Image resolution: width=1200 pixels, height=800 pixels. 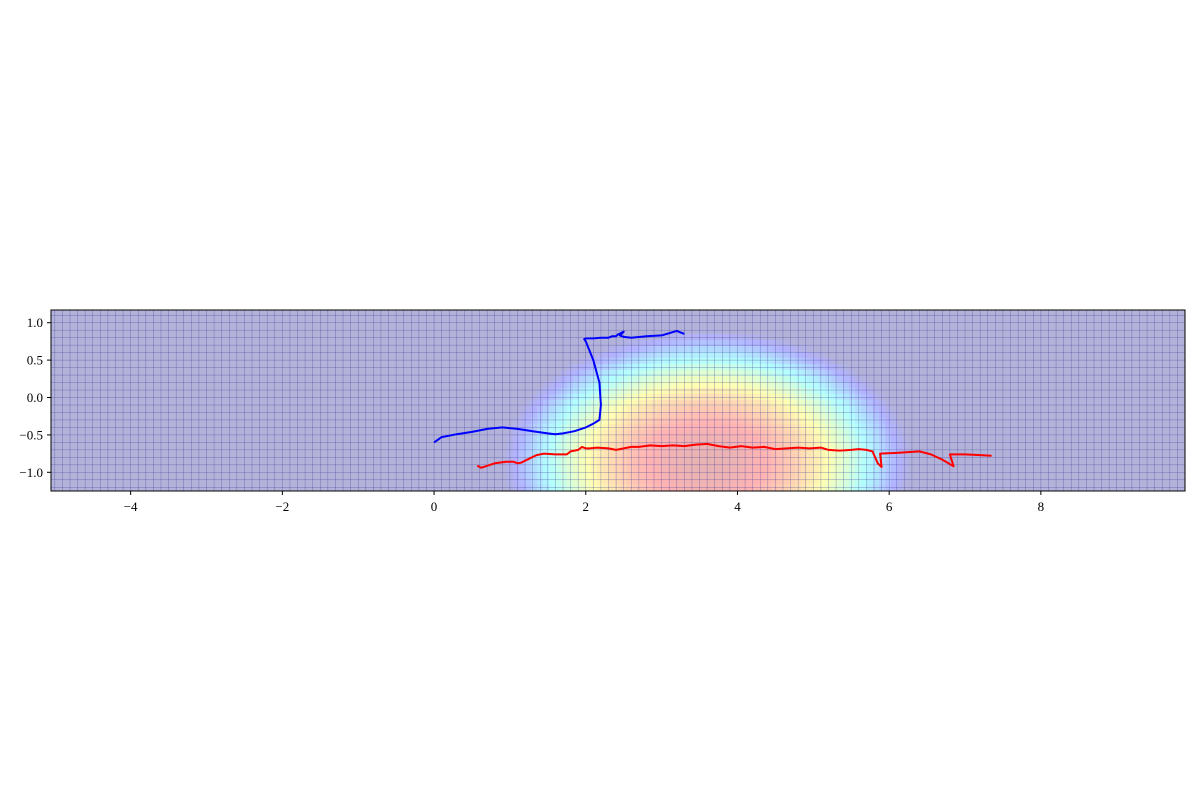 I want to click on x-tick-label: −4, so click(x=131, y=506).